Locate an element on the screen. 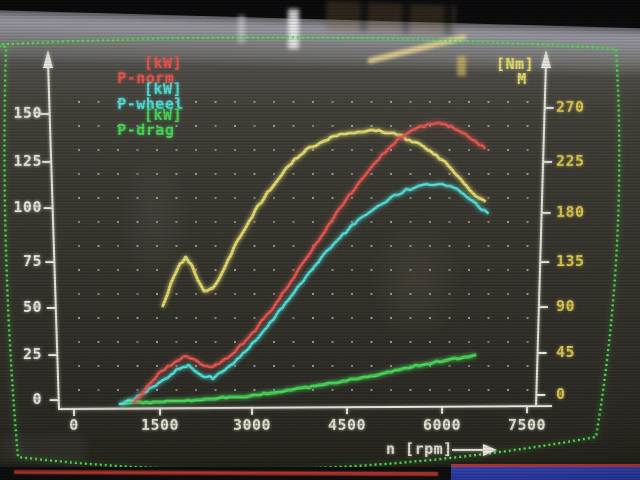 Image resolution: width=640 pixels, height=480 pixels. y-right-tick-label: 45 is located at coordinates (566, 352).